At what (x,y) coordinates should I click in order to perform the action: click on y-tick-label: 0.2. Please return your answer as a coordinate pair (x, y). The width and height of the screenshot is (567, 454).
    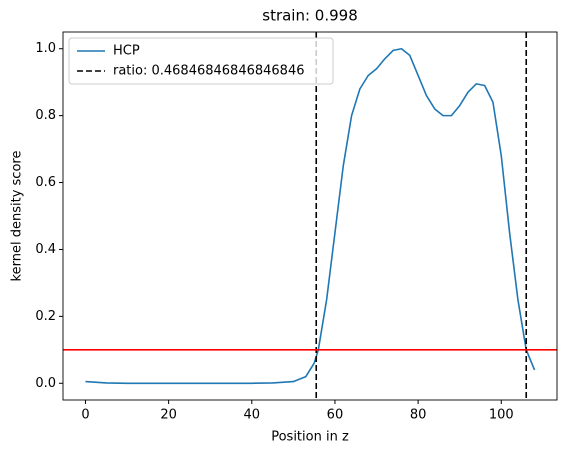
    Looking at the image, I should click on (45, 316).